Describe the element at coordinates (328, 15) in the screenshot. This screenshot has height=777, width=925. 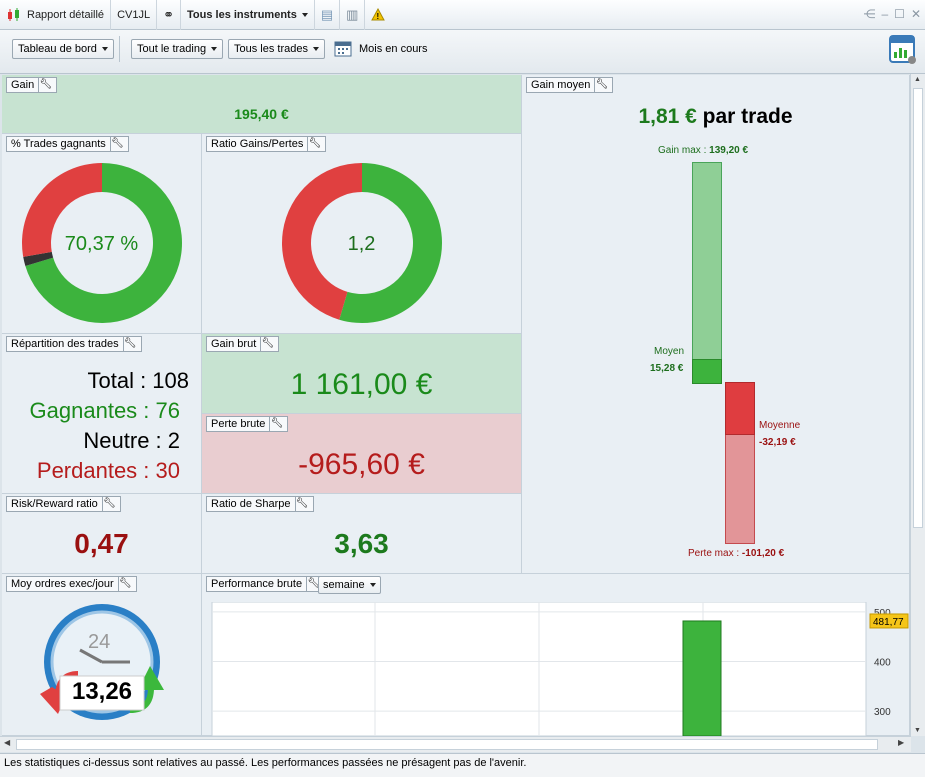
I see `chart-icon: ▤` at that location.